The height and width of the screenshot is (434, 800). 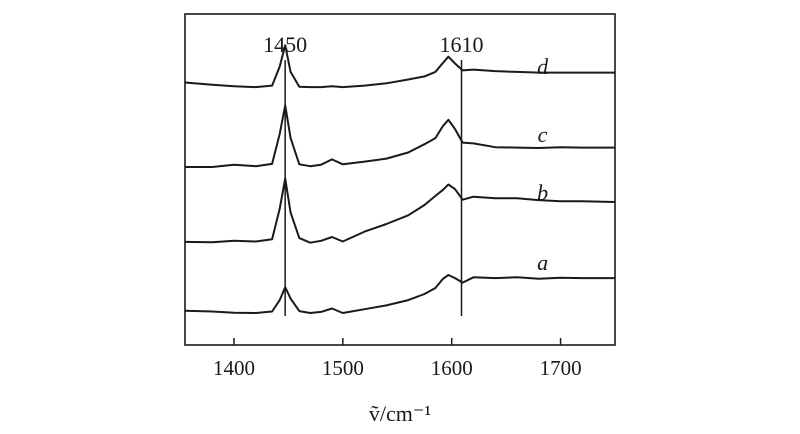 What do you see at coordinates (542, 262) in the screenshot?
I see `series-a-label: a` at bounding box center [542, 262].